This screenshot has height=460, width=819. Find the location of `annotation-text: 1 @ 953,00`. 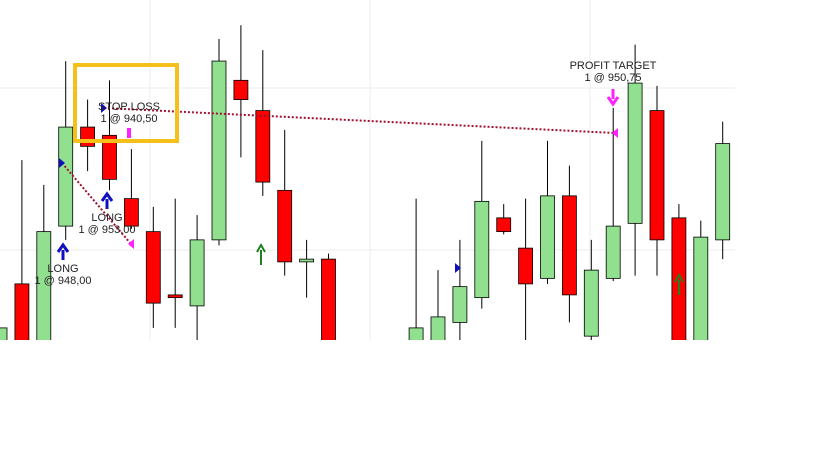

annotation-text: 1 @ 953,00 is located at coordinates (106, 230).